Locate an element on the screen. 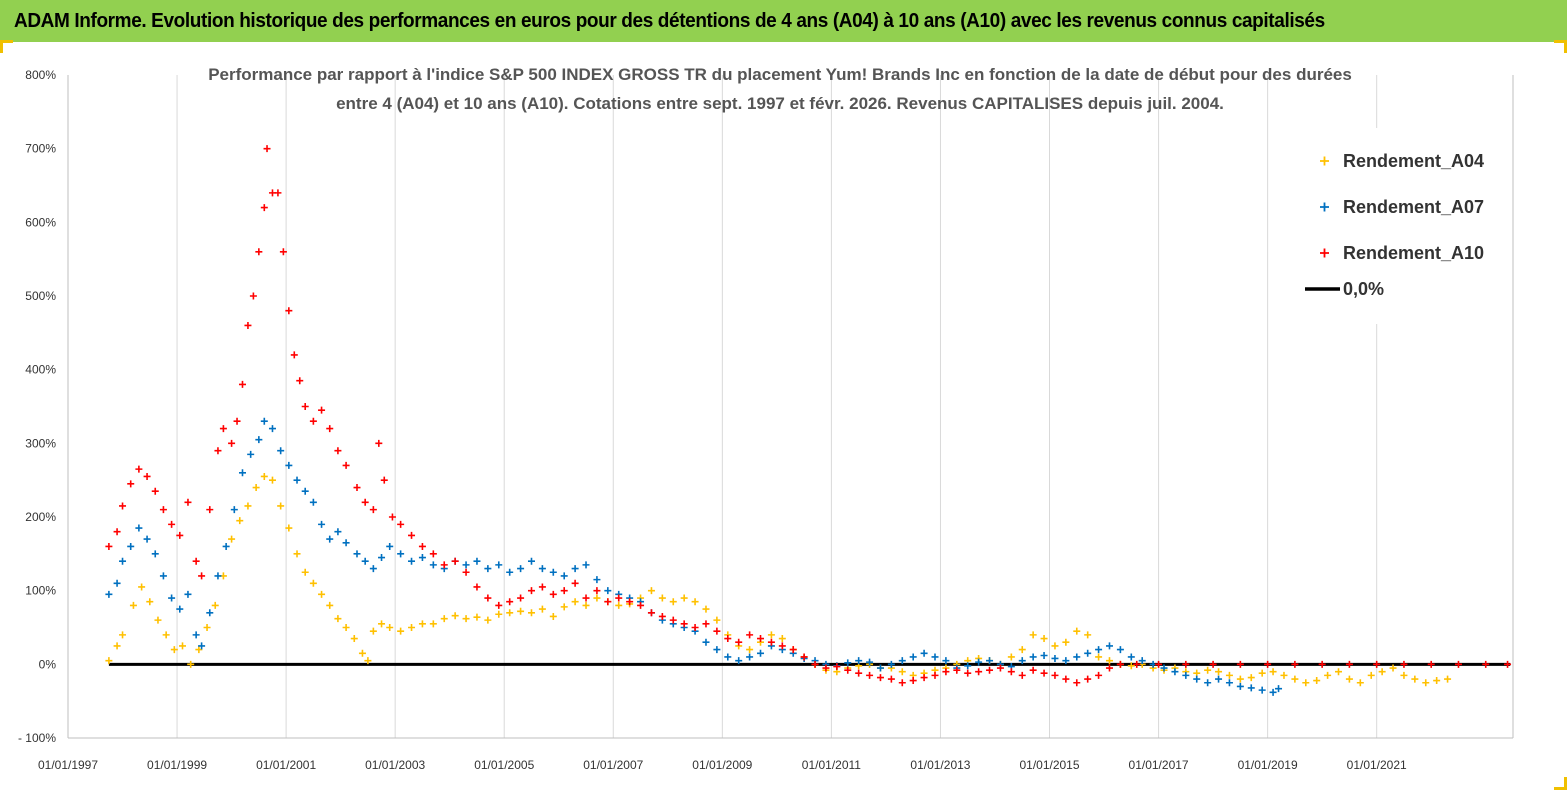 This screenshot has width=1567, height=790. x-tick-label: 01/01/1999 is located at coordinates (177, 765).